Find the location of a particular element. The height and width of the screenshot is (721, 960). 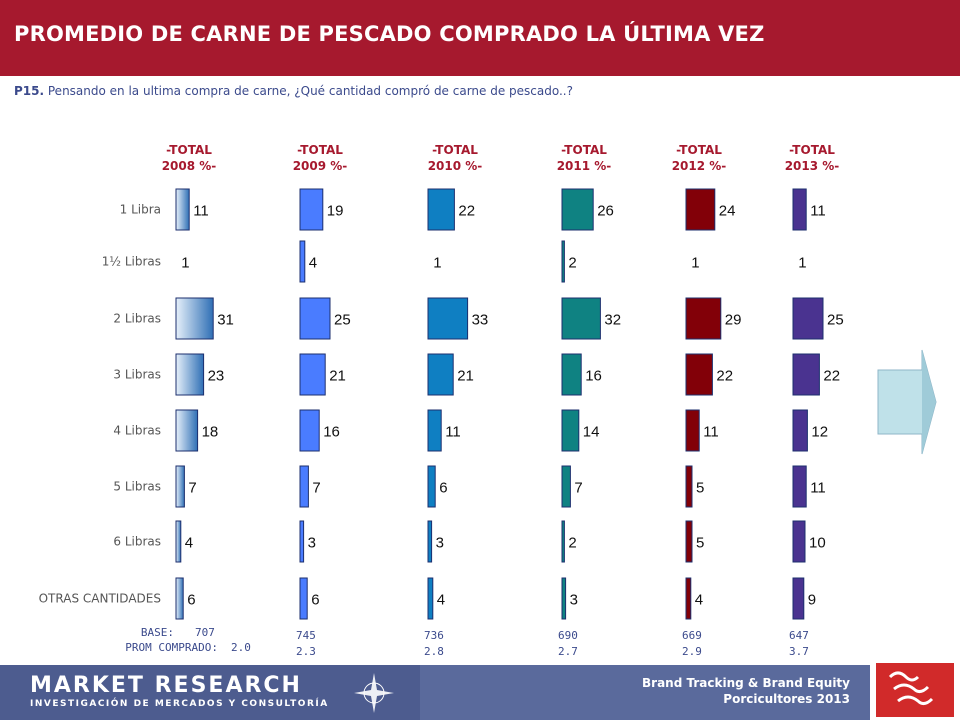

logo-title: MARKET RESEARCH is located at coordinates (166, 685).